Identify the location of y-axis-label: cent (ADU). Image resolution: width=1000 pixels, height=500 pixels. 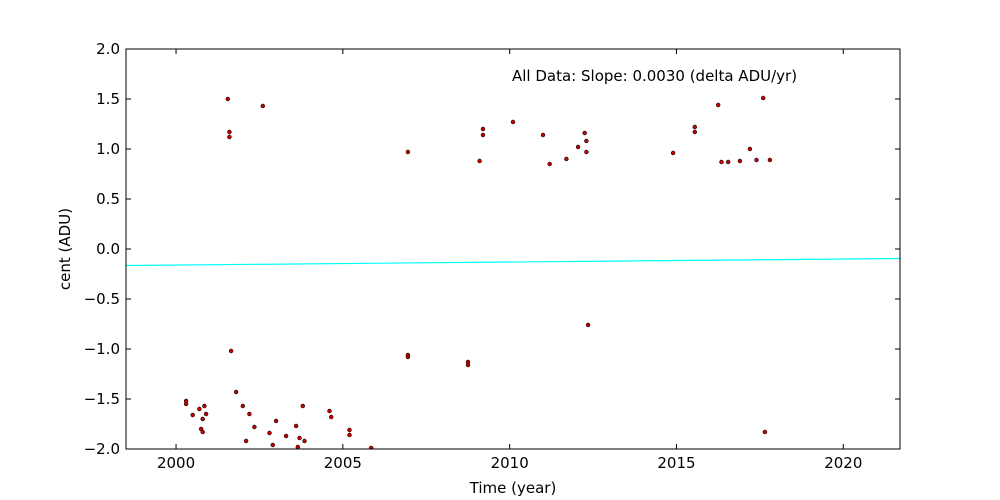
(65, 249).